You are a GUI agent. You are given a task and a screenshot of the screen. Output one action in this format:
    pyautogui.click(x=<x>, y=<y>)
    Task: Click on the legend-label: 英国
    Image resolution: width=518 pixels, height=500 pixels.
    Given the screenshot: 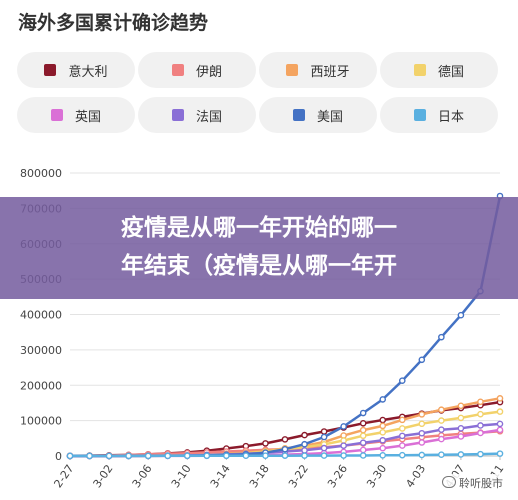 What is the action you would take?
    pyautogui.click(x=87, y=117)
    